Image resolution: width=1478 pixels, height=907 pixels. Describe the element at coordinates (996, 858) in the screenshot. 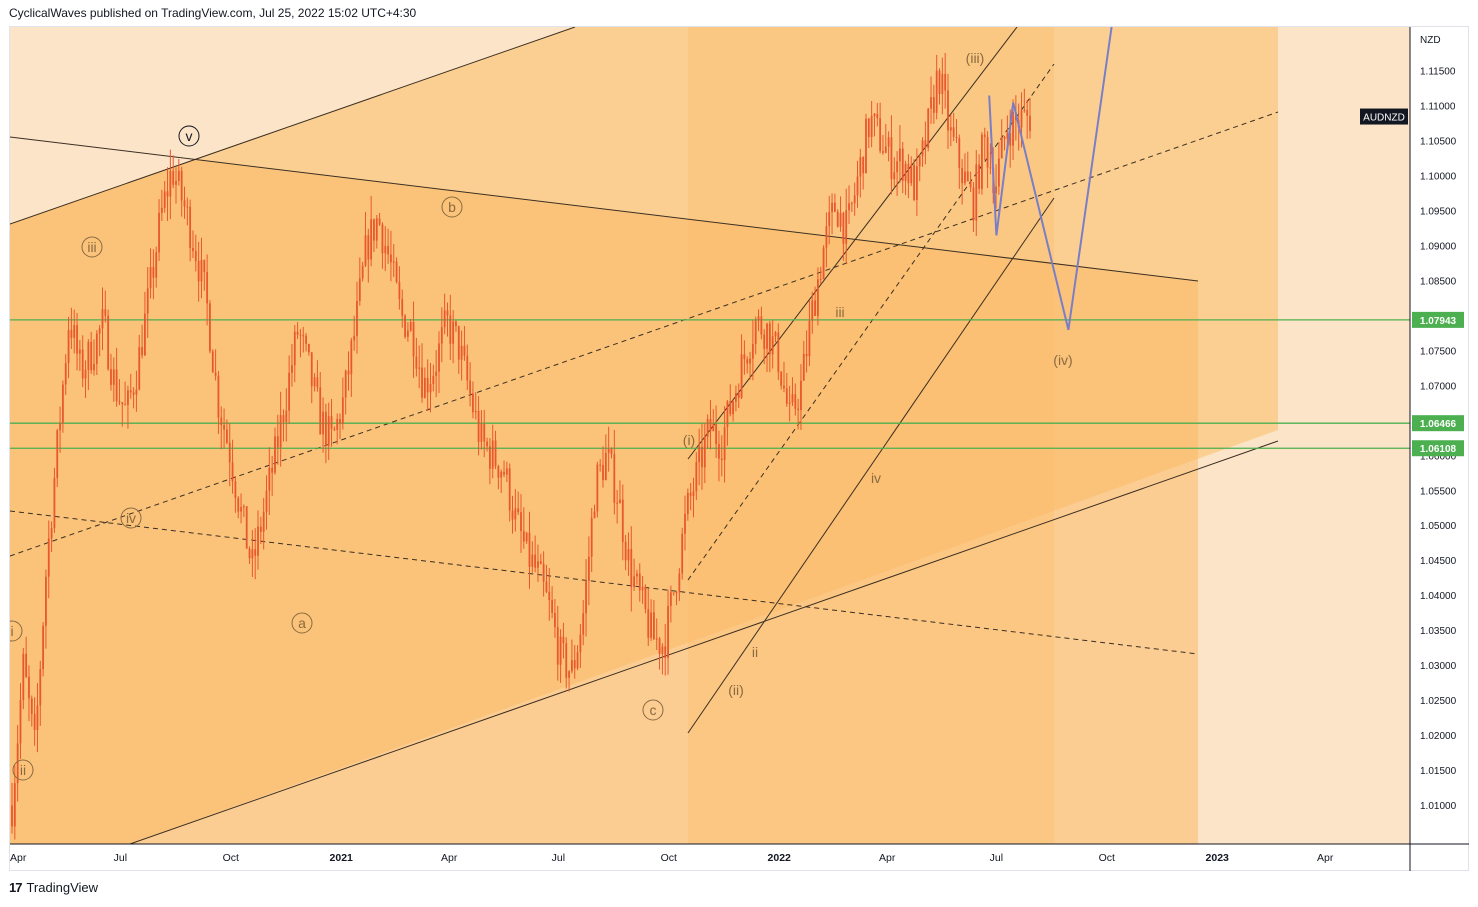

I see `time-tick-label: Jul` at that location.